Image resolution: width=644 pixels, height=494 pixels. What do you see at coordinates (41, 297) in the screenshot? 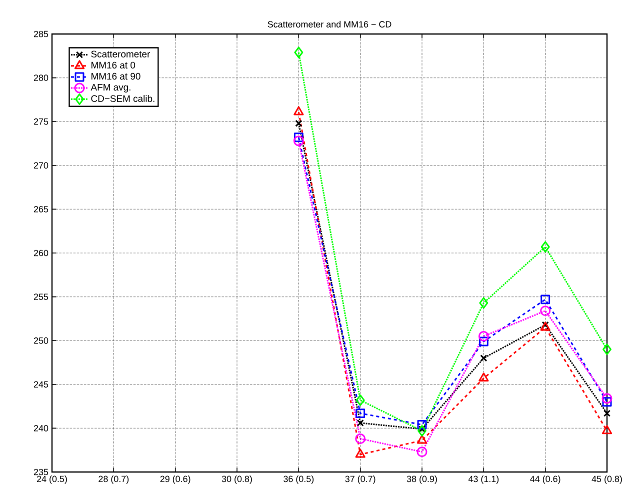
I see `y-tick-label: 255` at bounding box center [41, 297].